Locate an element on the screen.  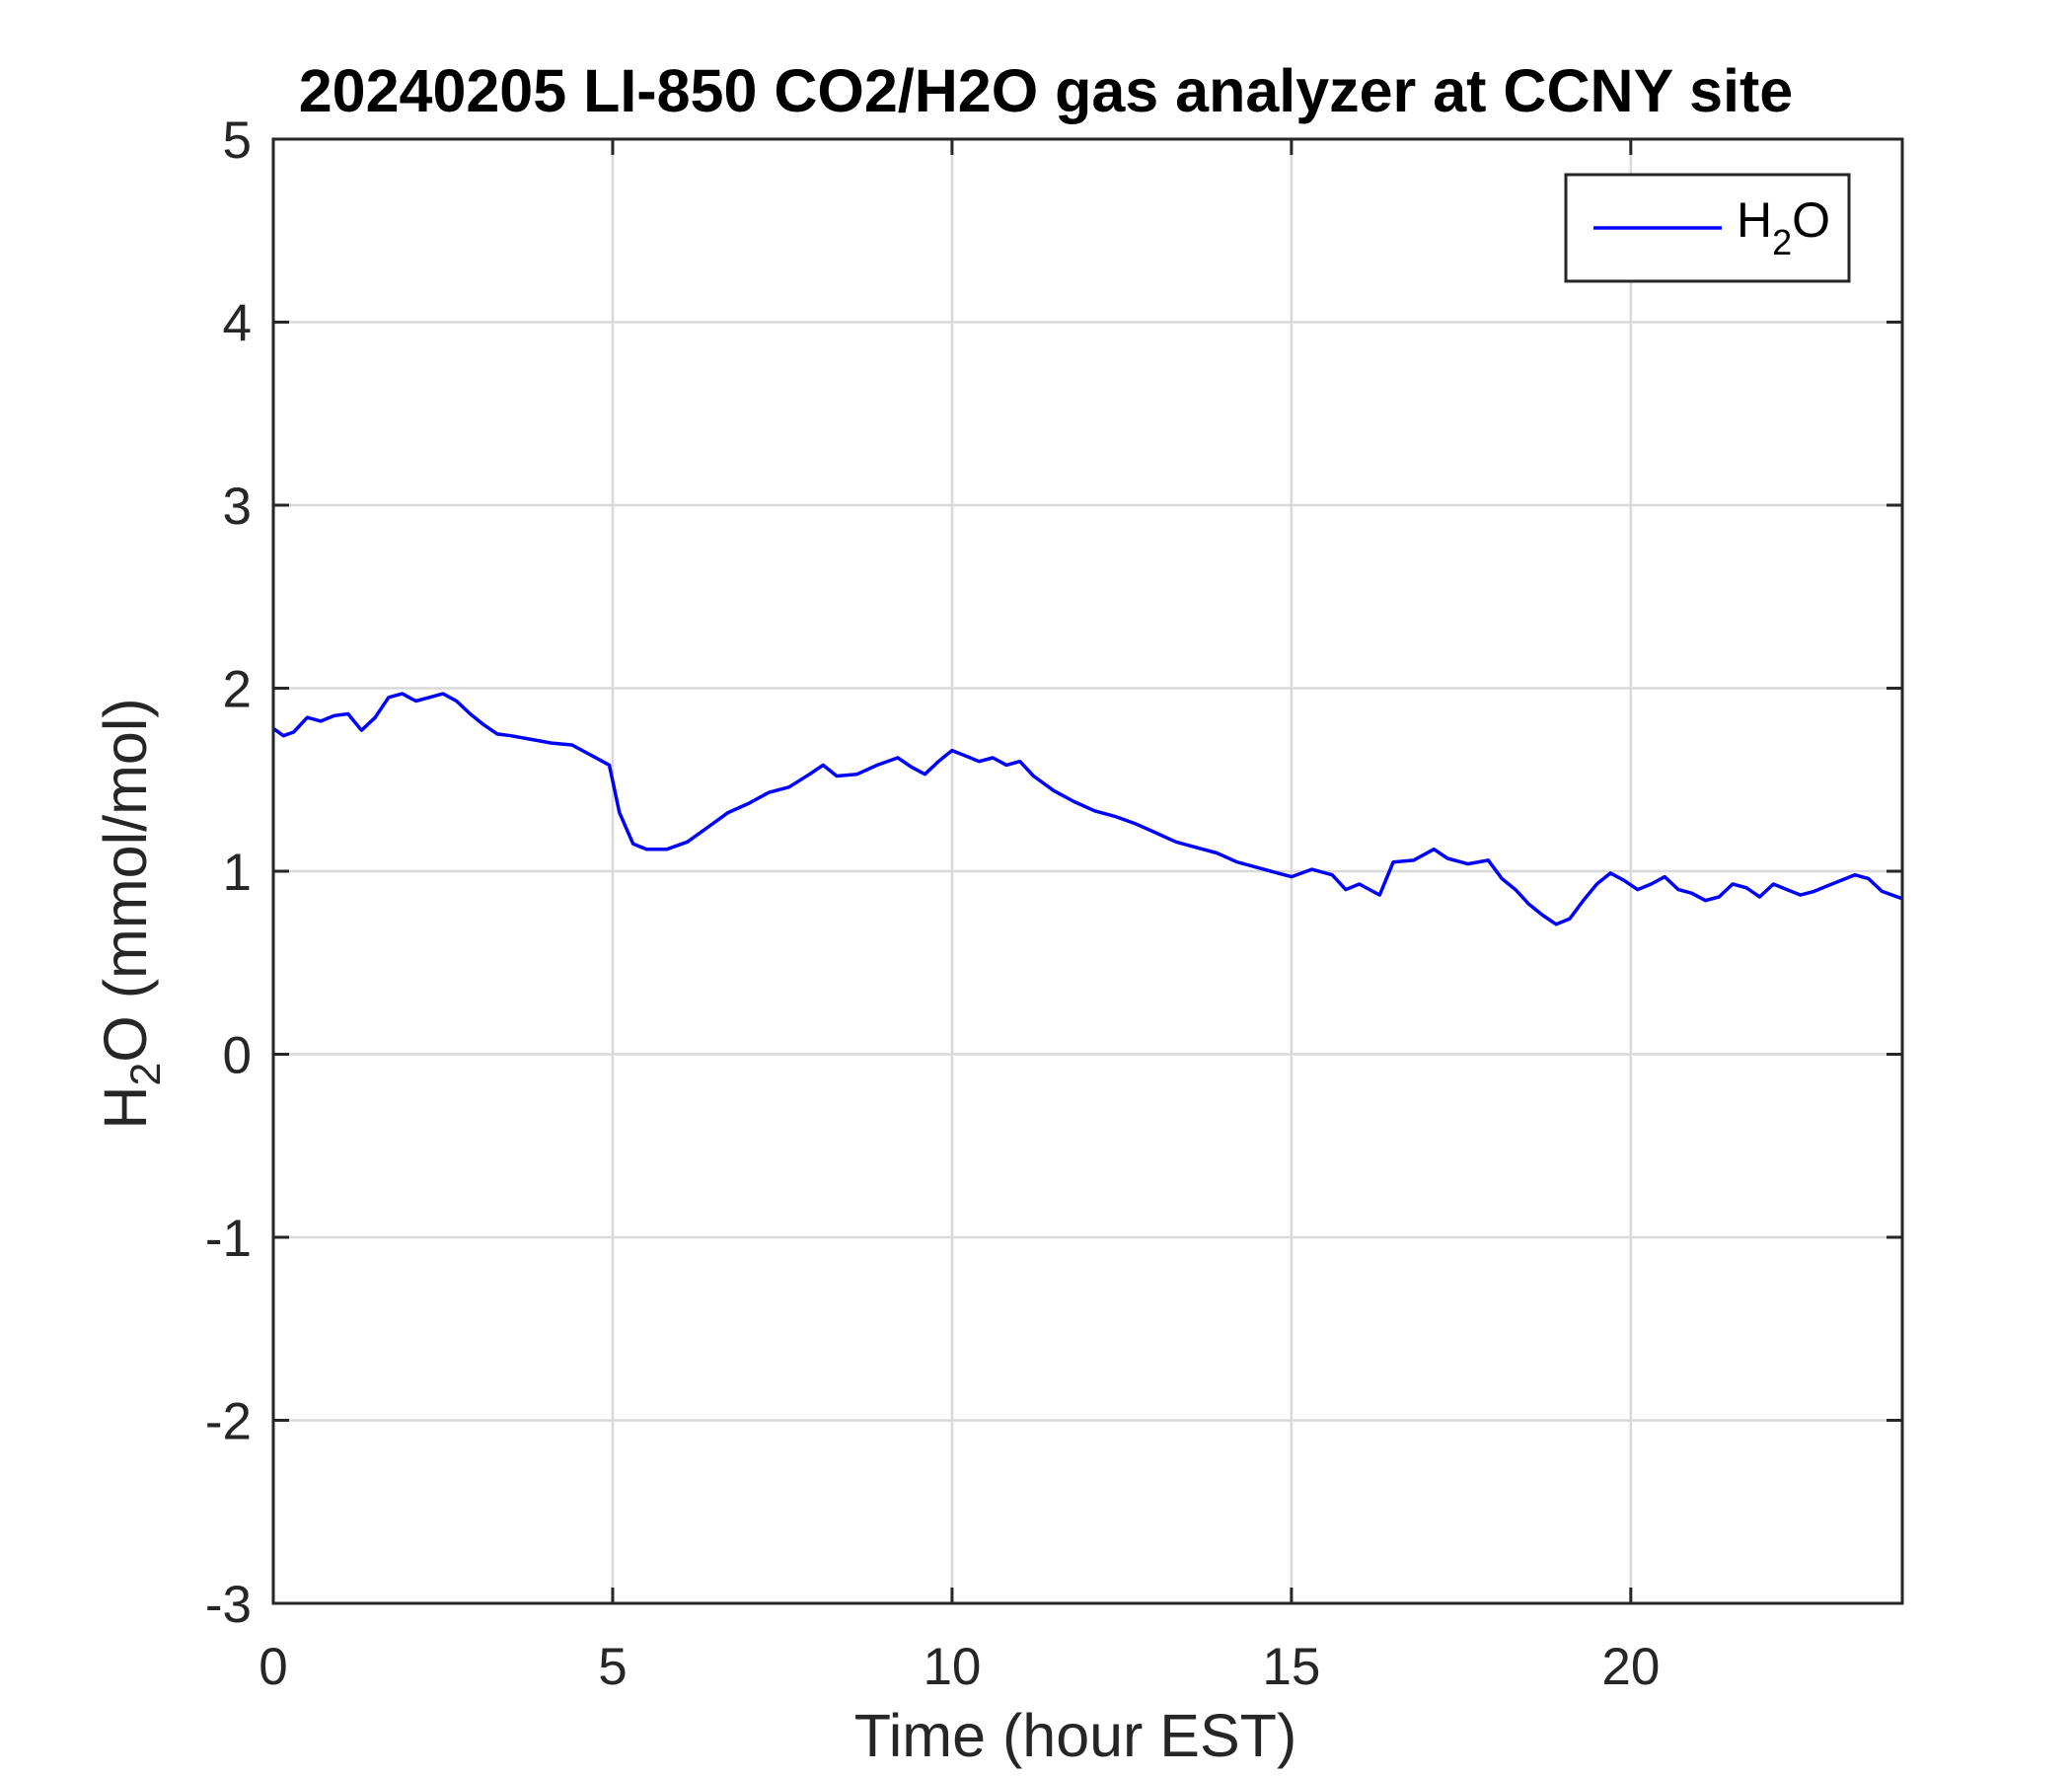
x-tick-label: 5 is located at coordinates (613, 1667).